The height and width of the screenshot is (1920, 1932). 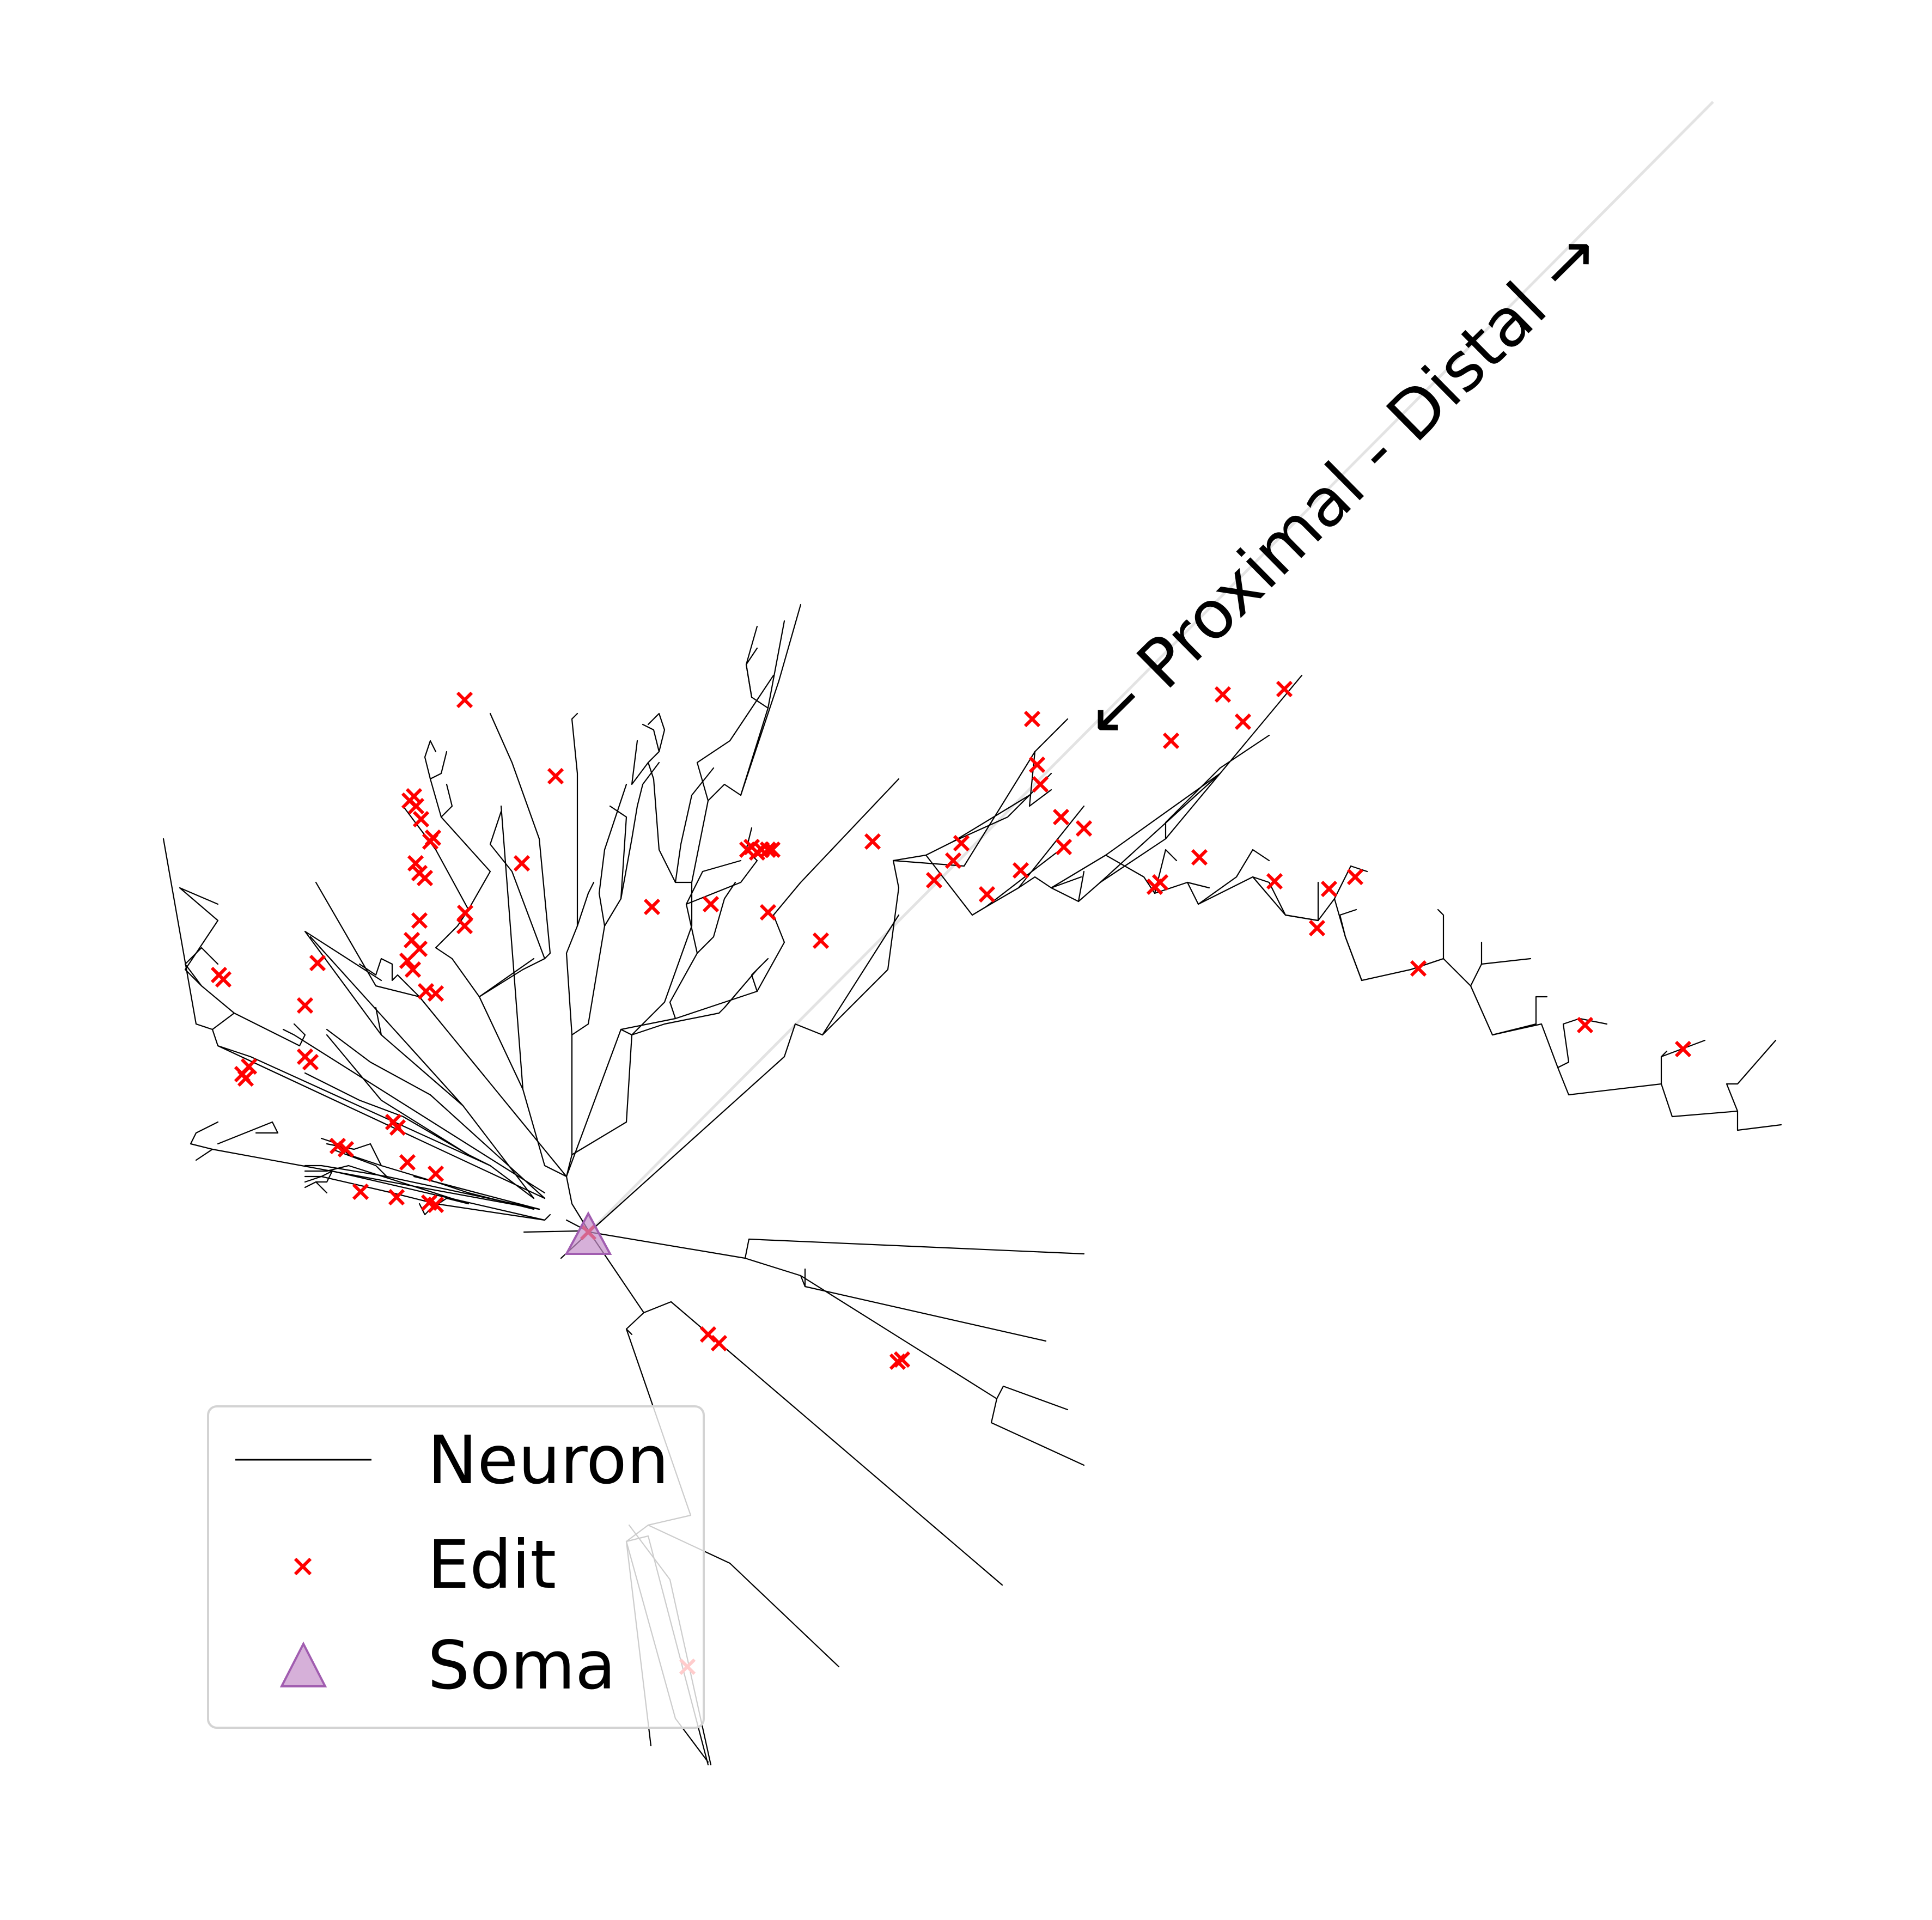 What do you see at coordinates (588, 1233) in the screenshot?
I see `soma-marker` at bounding box center [588, 1233].